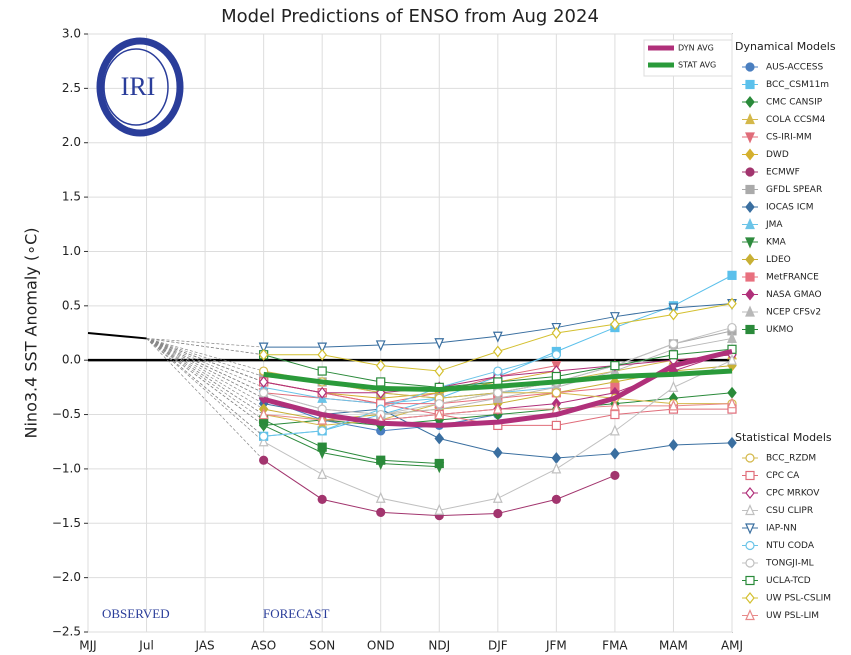 The width and height of the screenshot is (851, 655). What do you see at coordinates (696, 48) in the screenshot?
I see `legend-label: DYN AVG` at bounding box center [696, 48].